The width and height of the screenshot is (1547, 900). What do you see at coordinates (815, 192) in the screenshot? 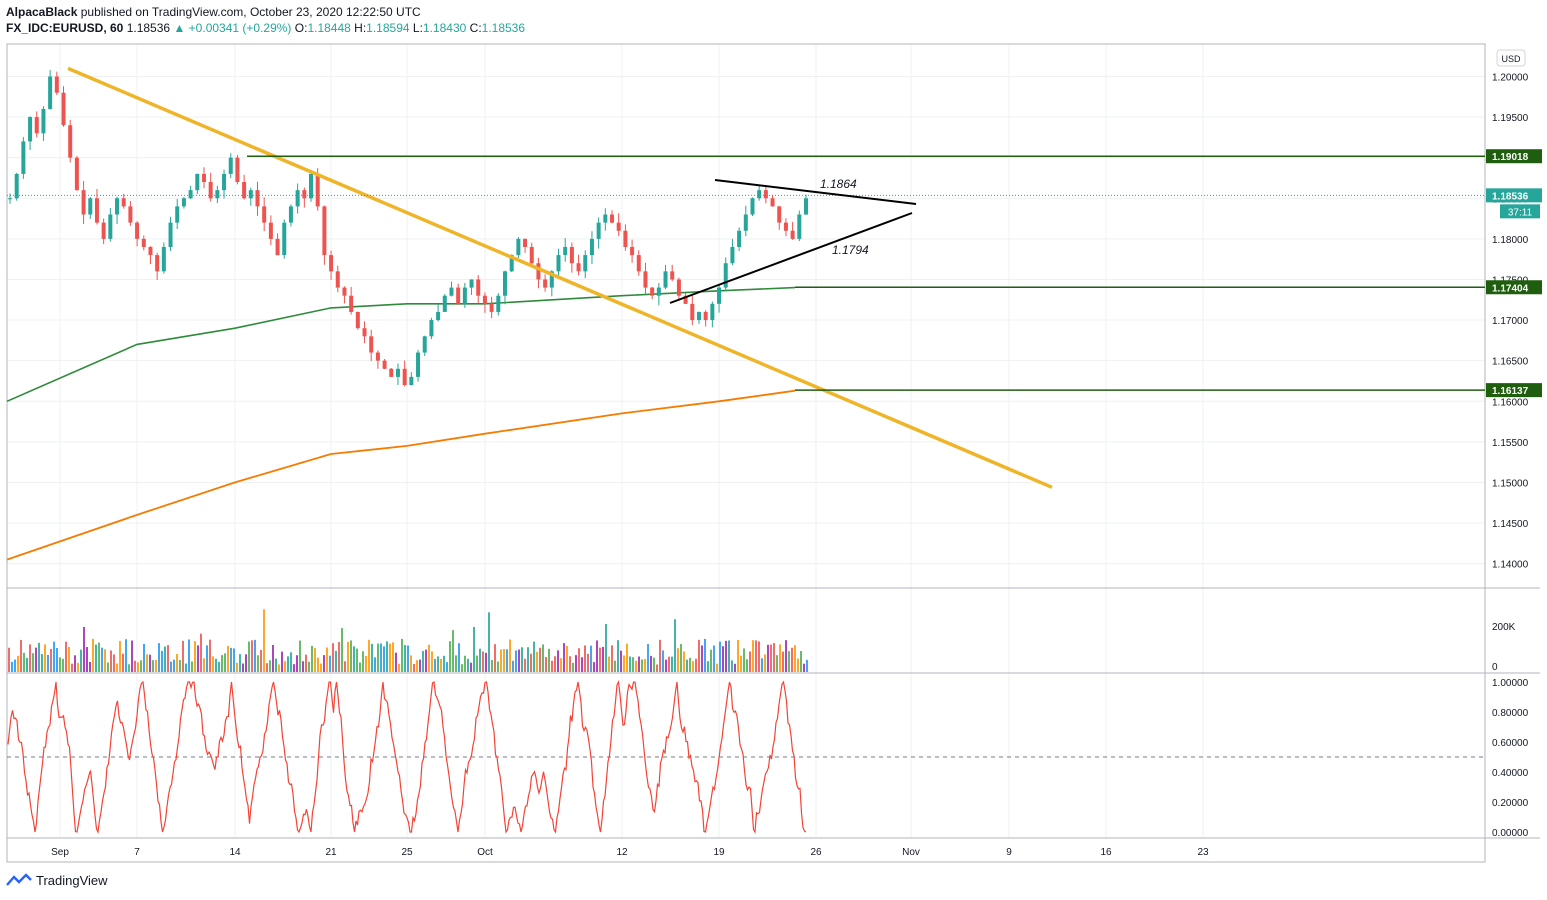
I see `triangle-upper-line` at bounding box center [815, 192].